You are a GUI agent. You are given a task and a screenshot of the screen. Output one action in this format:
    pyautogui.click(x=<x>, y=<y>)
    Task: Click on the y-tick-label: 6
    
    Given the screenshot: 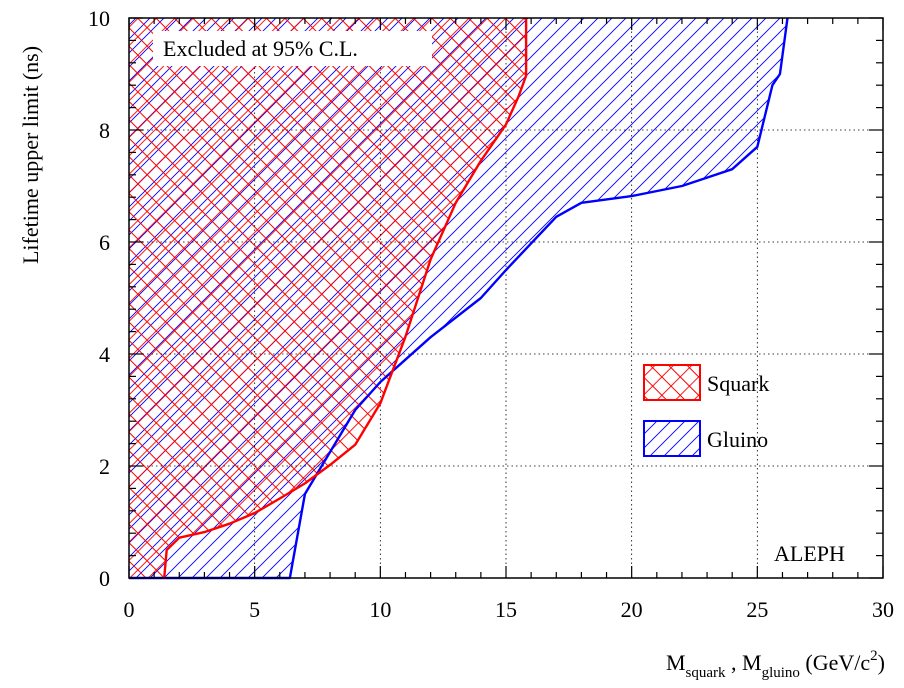 What is the action you would take?
    pyautogui.click(x=104, y=242)
    